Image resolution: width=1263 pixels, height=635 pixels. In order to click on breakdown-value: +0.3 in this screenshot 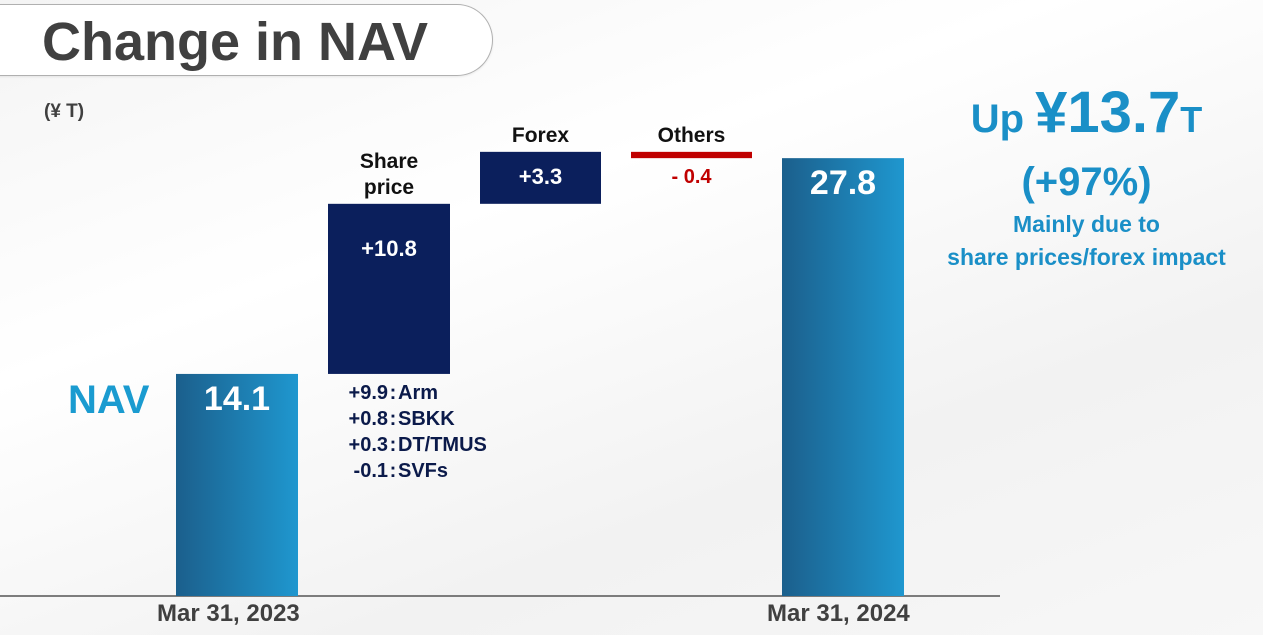, I will do `click(368, 445)`.